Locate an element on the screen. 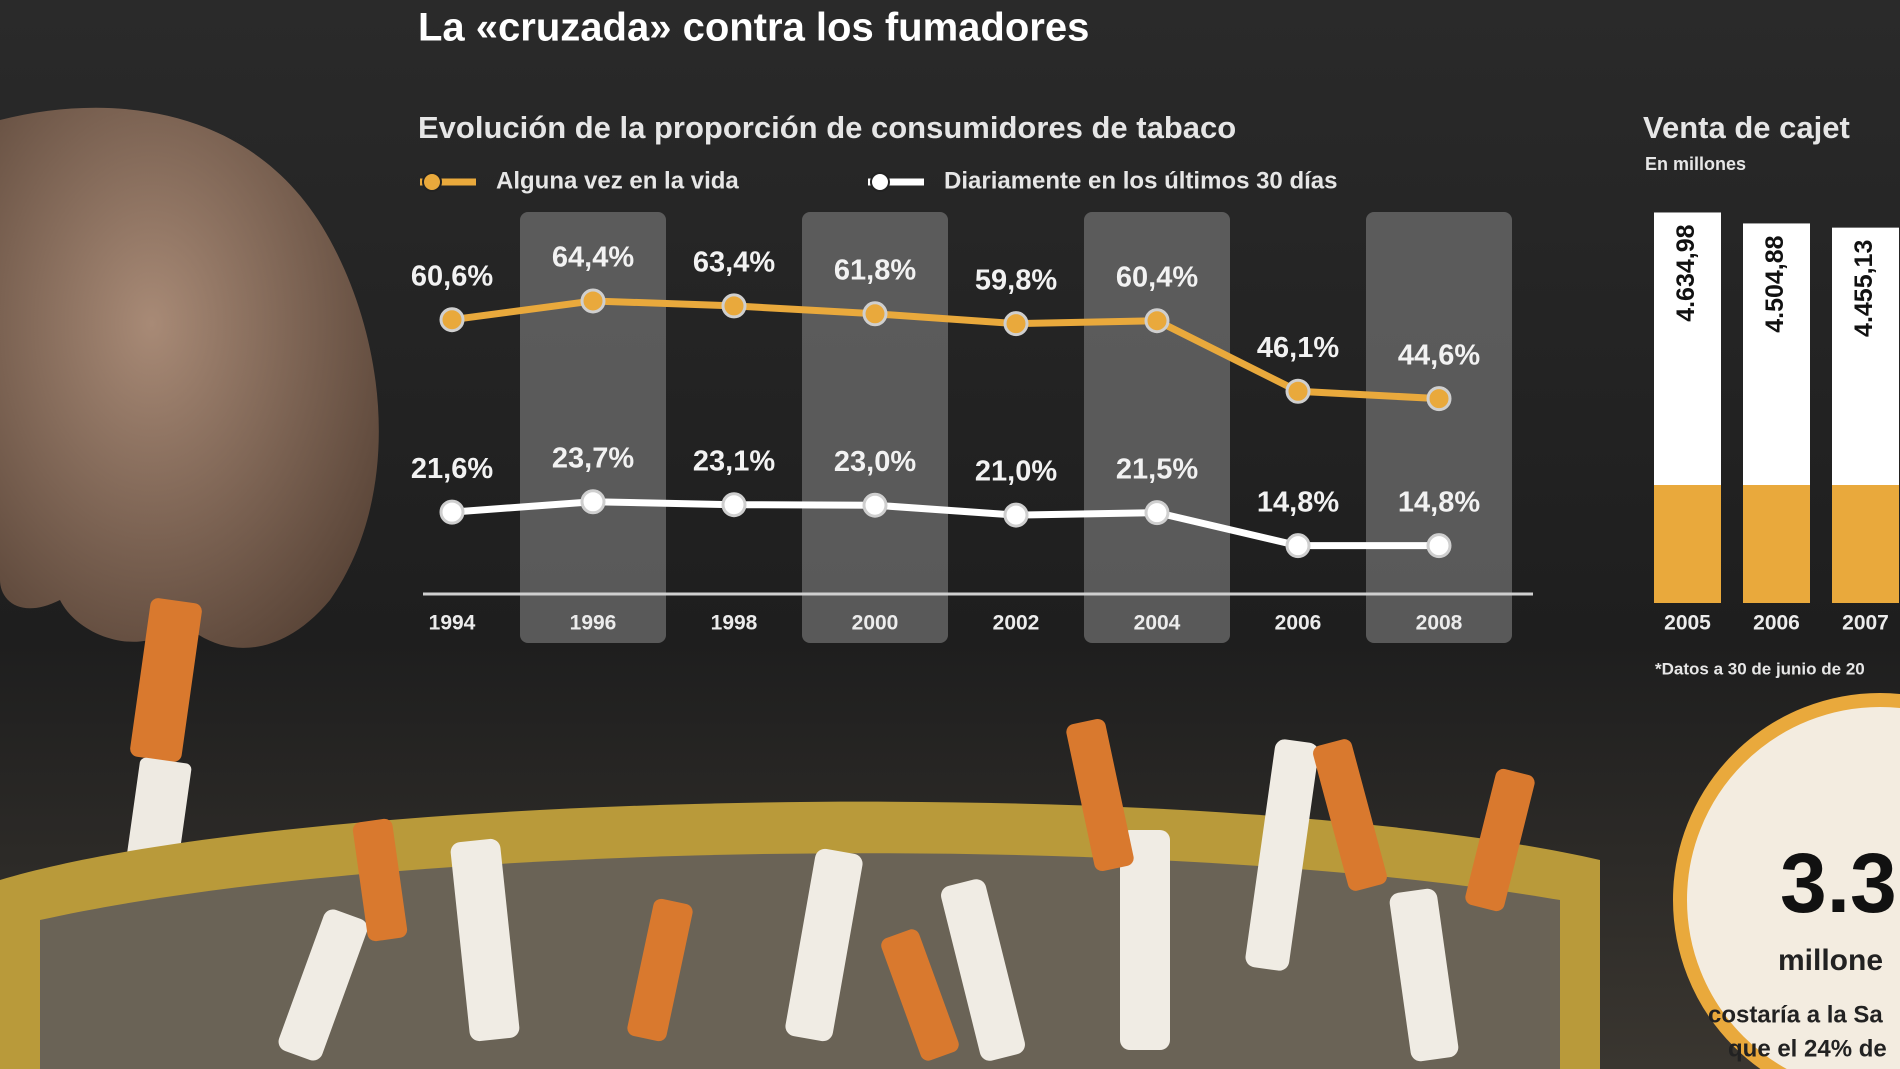 The width and height of the screenshot is (1900, 1069). value-label: 4.634,98 is located at coordinates (1686, 272).